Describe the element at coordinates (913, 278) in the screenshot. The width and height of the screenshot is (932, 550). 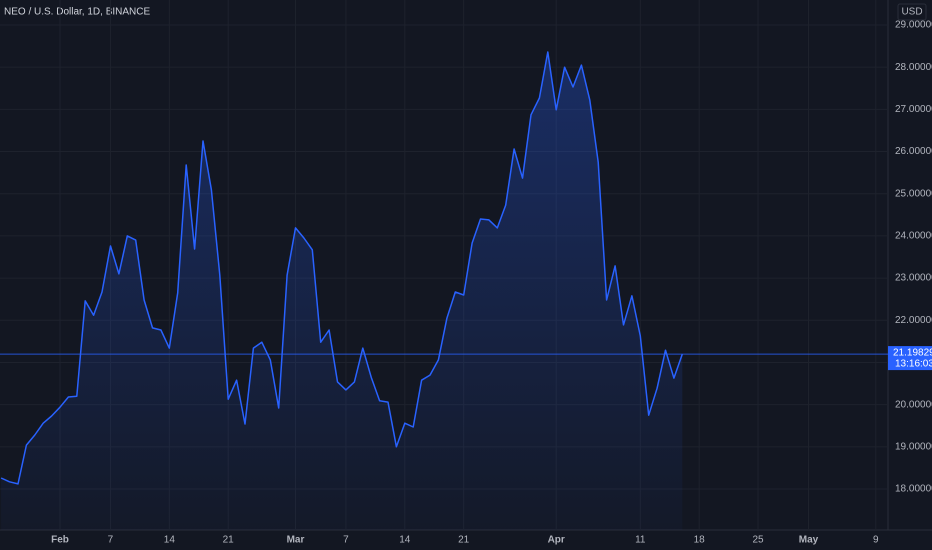
I see `y-tick-label: 23.000000` at that location.